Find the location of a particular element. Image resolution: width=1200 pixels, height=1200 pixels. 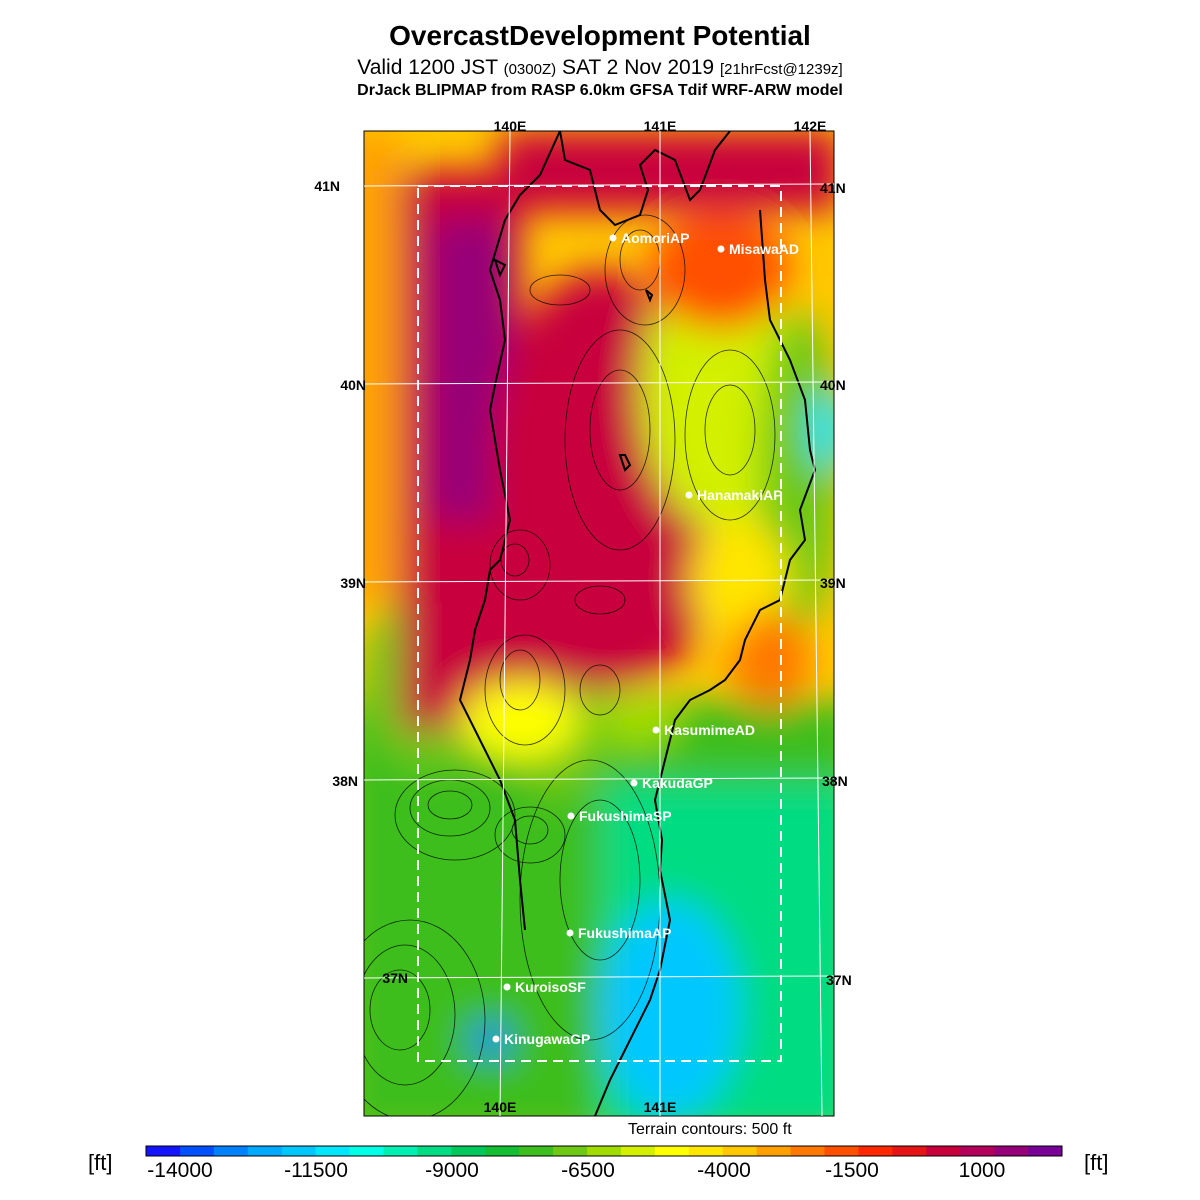

colorbar-label: -1500 is located at coordinates (852, 1170).